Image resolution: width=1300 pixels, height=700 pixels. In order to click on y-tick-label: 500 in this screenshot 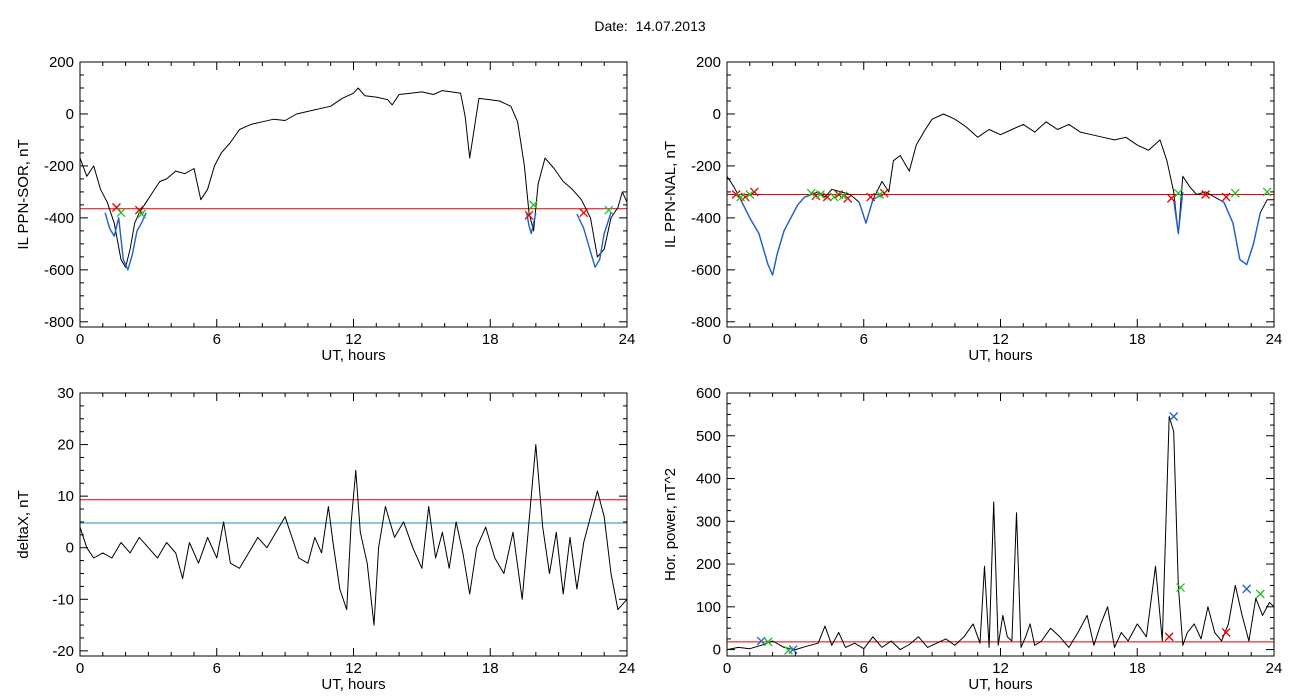, I will do `click(708, 436)`.